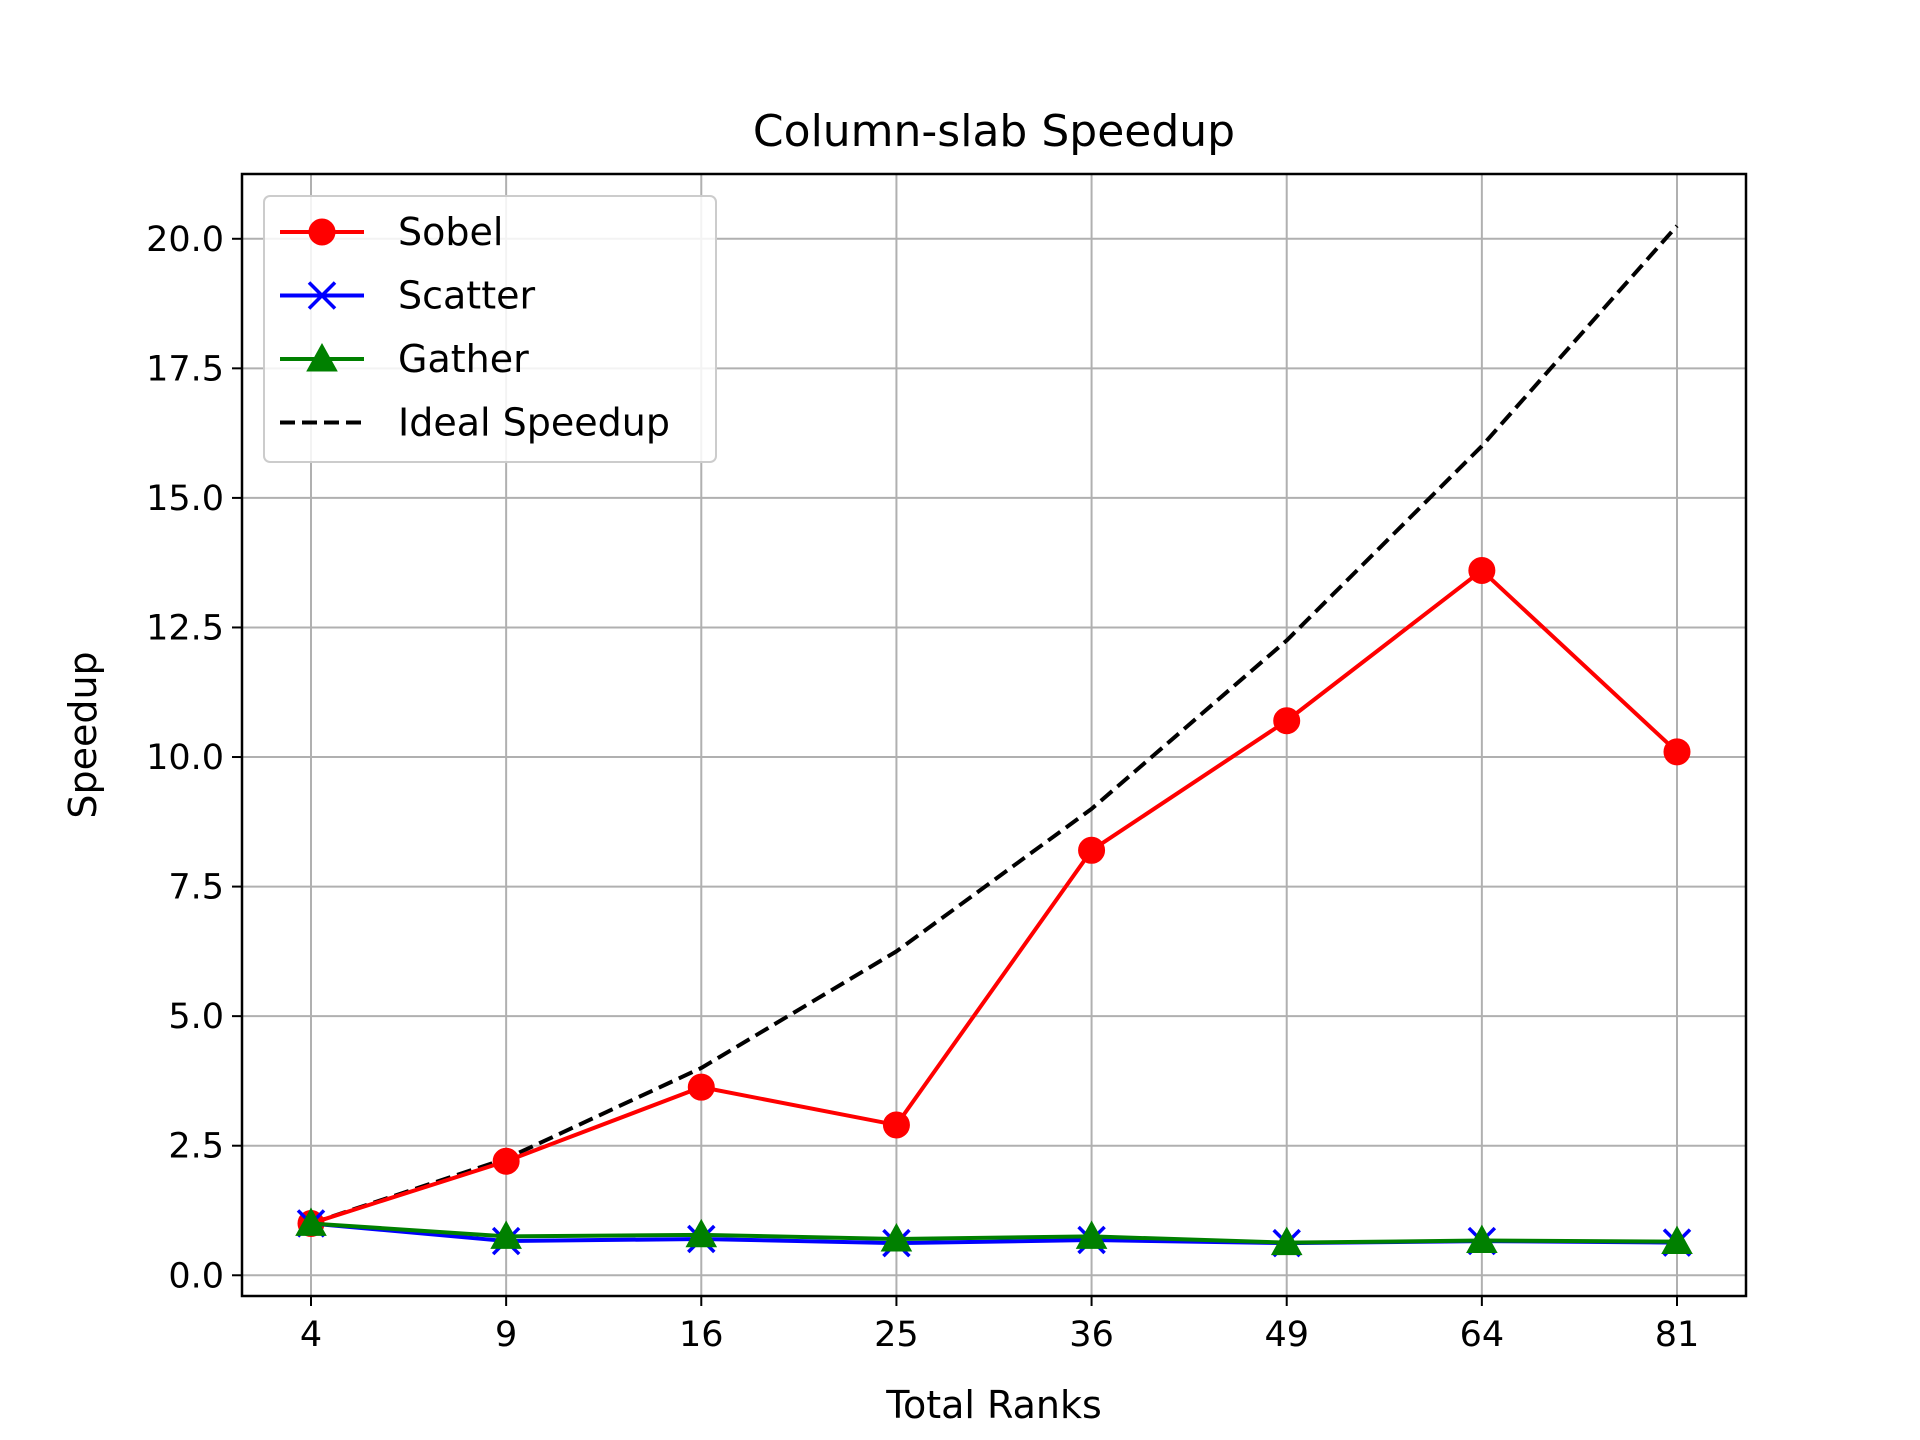 The height and width of the screenshot is (1440, 1920). Describe the element at coordinates (185, 369) in the screenshot. I see `y-tick-label: 17.5` at that location.